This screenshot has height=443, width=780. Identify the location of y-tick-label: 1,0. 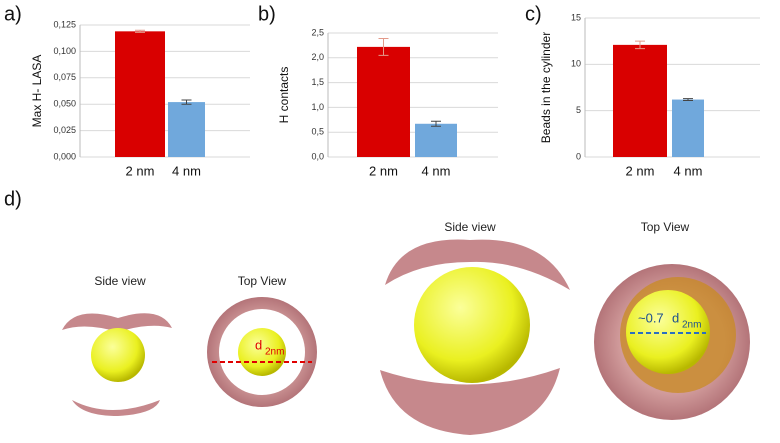
(317, 107).